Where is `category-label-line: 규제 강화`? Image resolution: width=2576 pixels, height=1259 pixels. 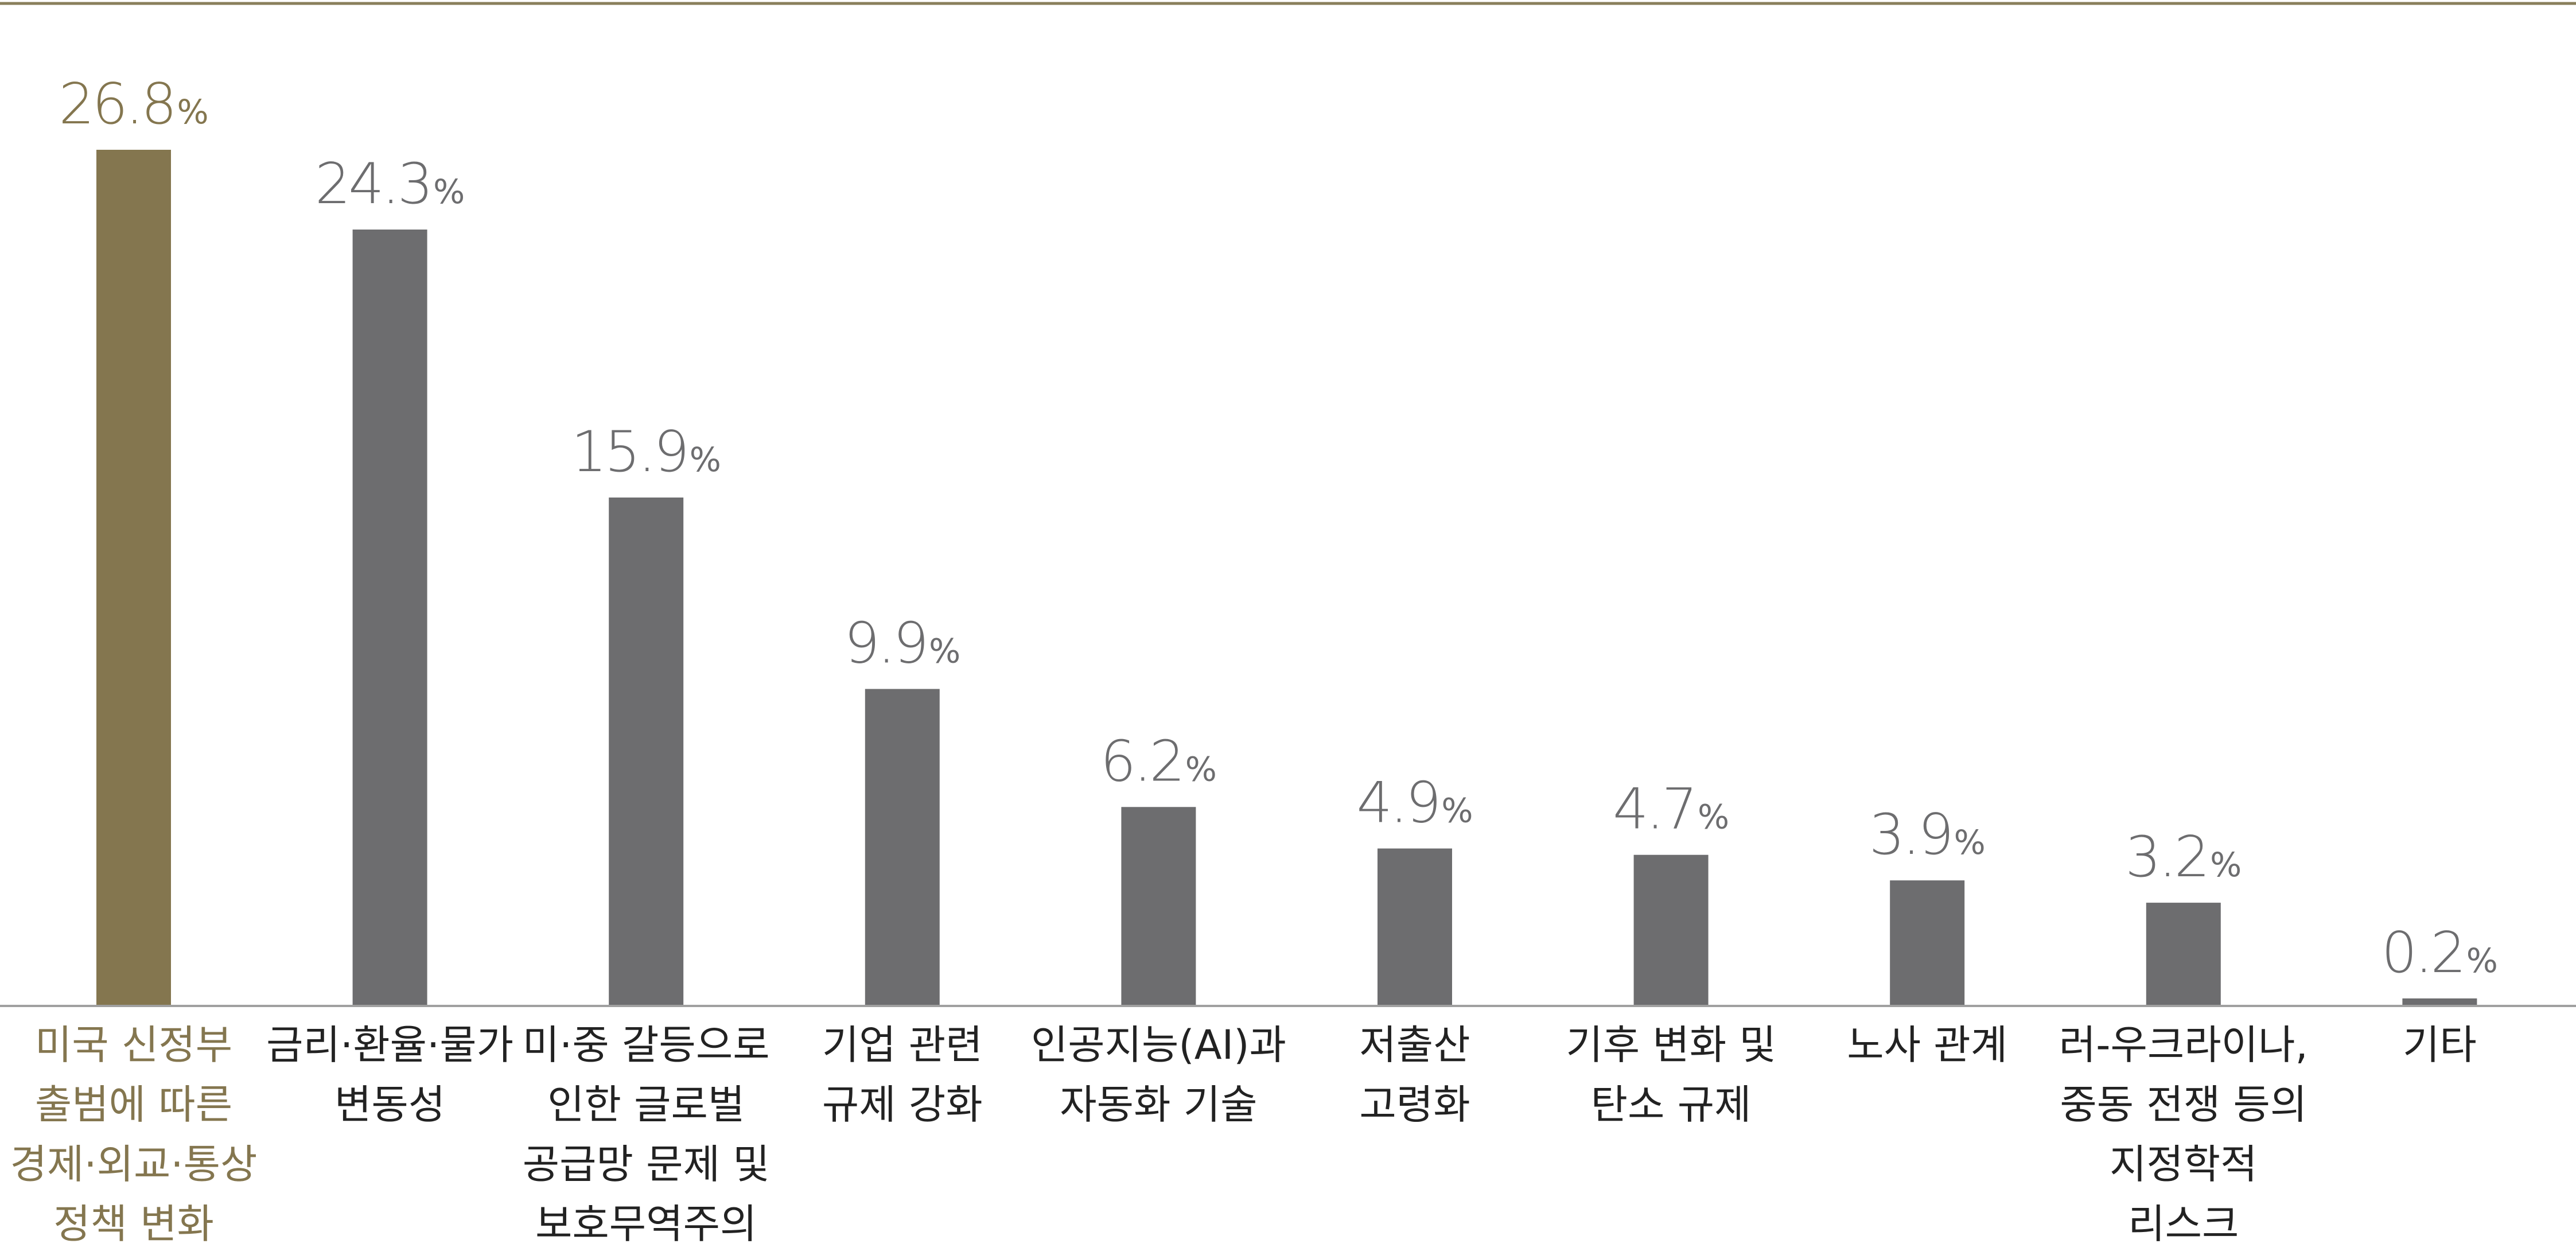
category-label-line: 규제 강화 is located at coordinates (902, 1104).